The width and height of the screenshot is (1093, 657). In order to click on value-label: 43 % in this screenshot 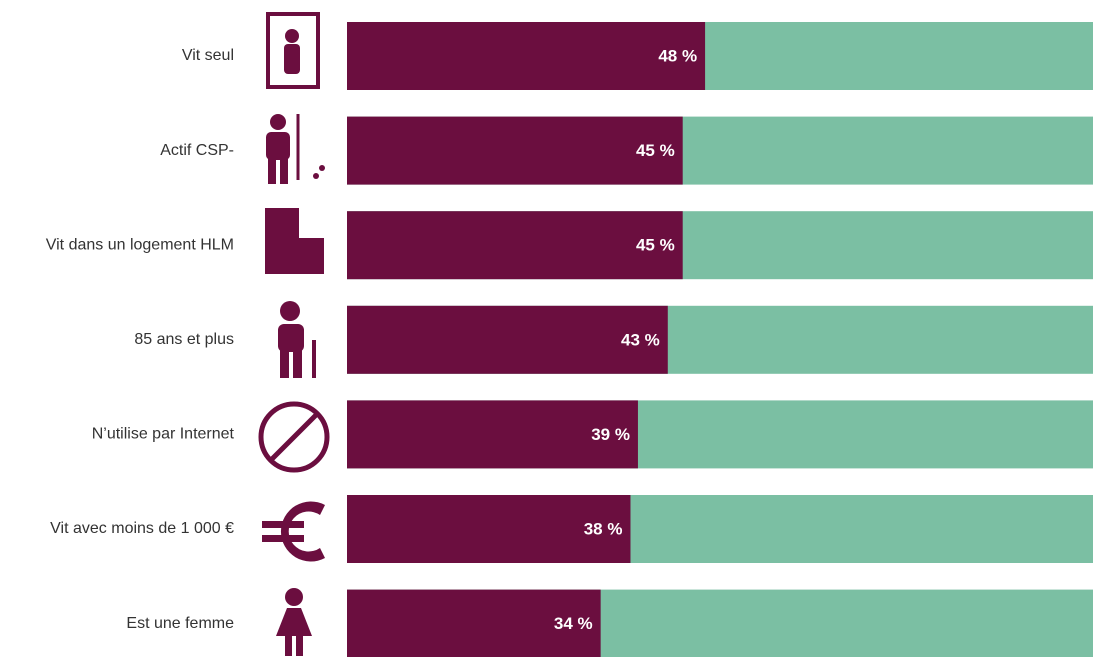, I will do `click(640, 339)`.